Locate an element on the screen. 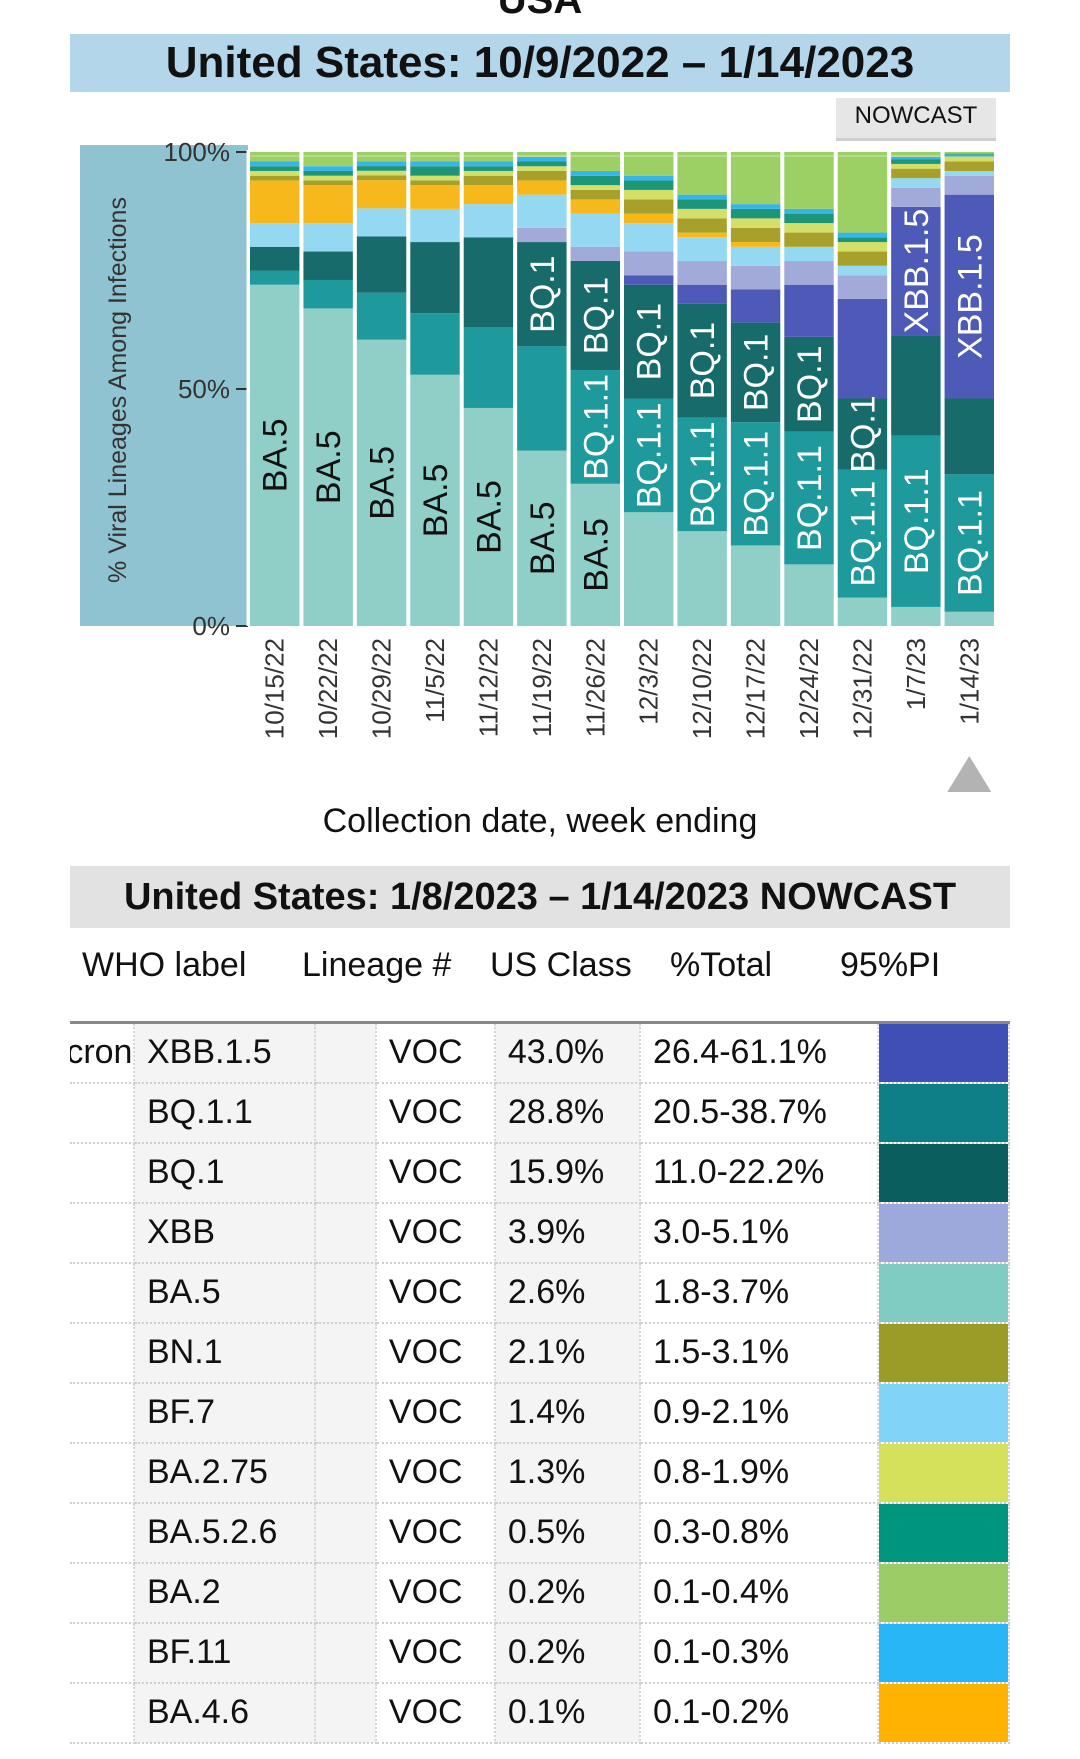 Image resolution: width=1080 pixels, height=1759 pixels. x-tick-label: 1/14/23 is located at coordinates (969, 681).